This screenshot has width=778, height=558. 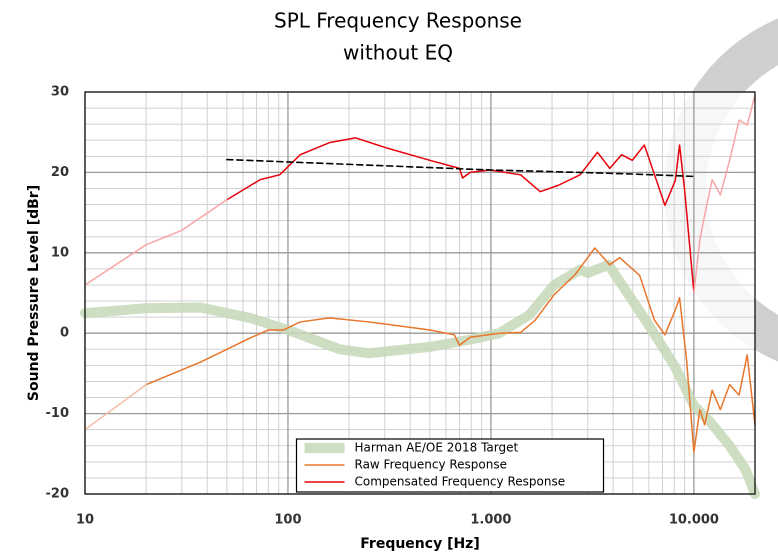 What do you see at coordinates (58, 413) in the screenshot?
I see `y-tick-label: -10` at bounding box center [58, 413].